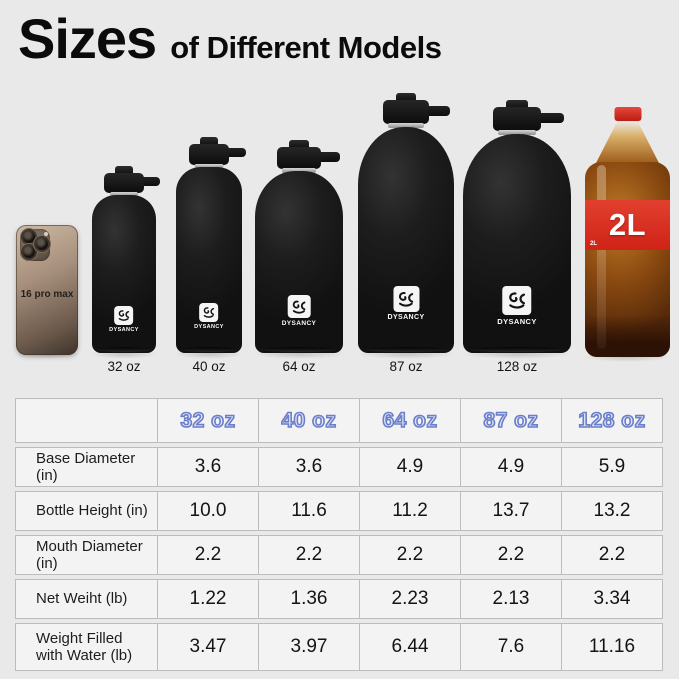 The height and width of the screenshot is (679, 679). Describe the element at coordinates (86, 647) in the screenshot. I see `row-label: Weight Filled with Water (lb)` at that location.